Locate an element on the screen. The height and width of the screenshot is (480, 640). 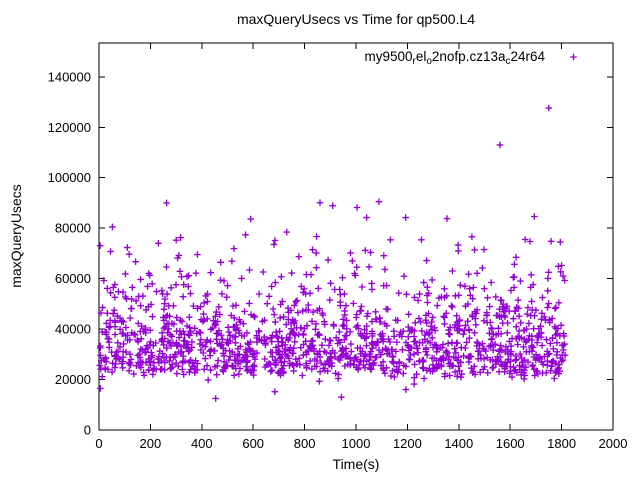
legend-label-text: 2nofp.cz13a is located at coordinates (468, 56).